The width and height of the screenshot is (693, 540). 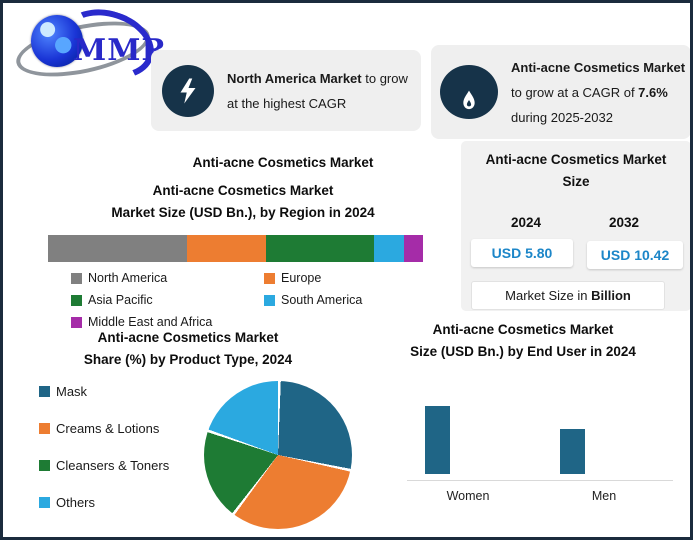 I want to click on logo-text: MMR, so click(x=120, y=50).